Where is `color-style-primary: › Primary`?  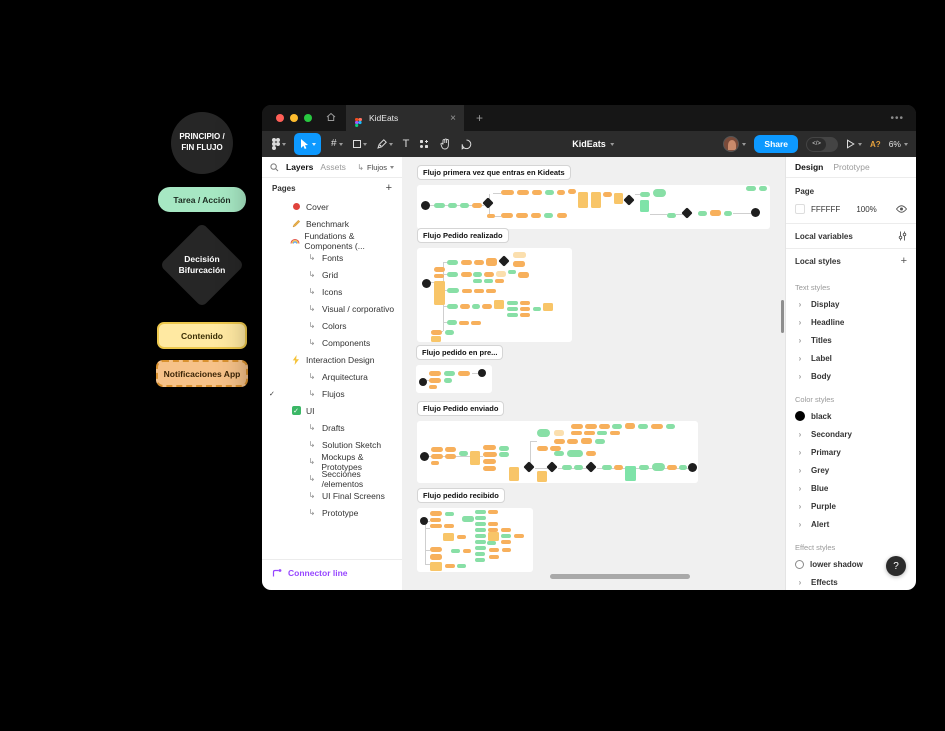 color-style-primary: › Primary is located at coordinates (851, 452).